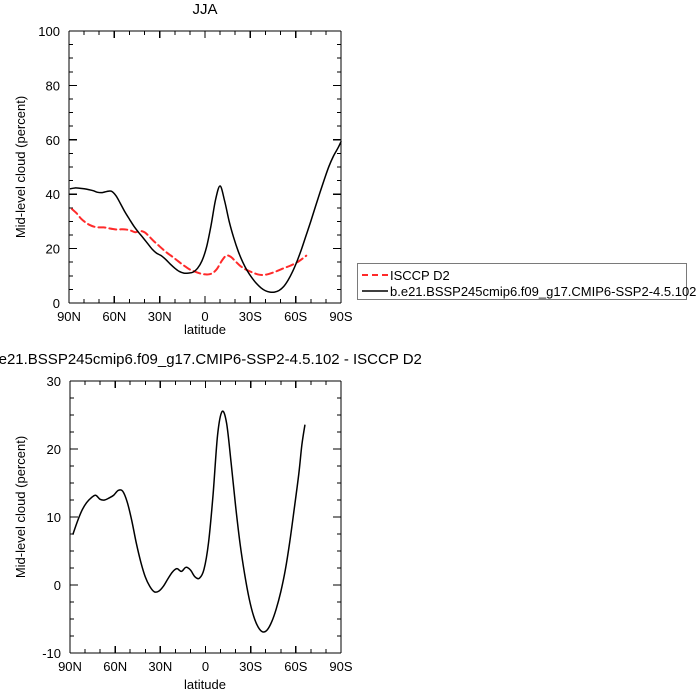 Image resolution: width=700 pixels, height=700 pixels. What do you see at coordinates (53, 140) in the screenshot?
I see `y-tick-label: 60` at bounding box center [53, 140].